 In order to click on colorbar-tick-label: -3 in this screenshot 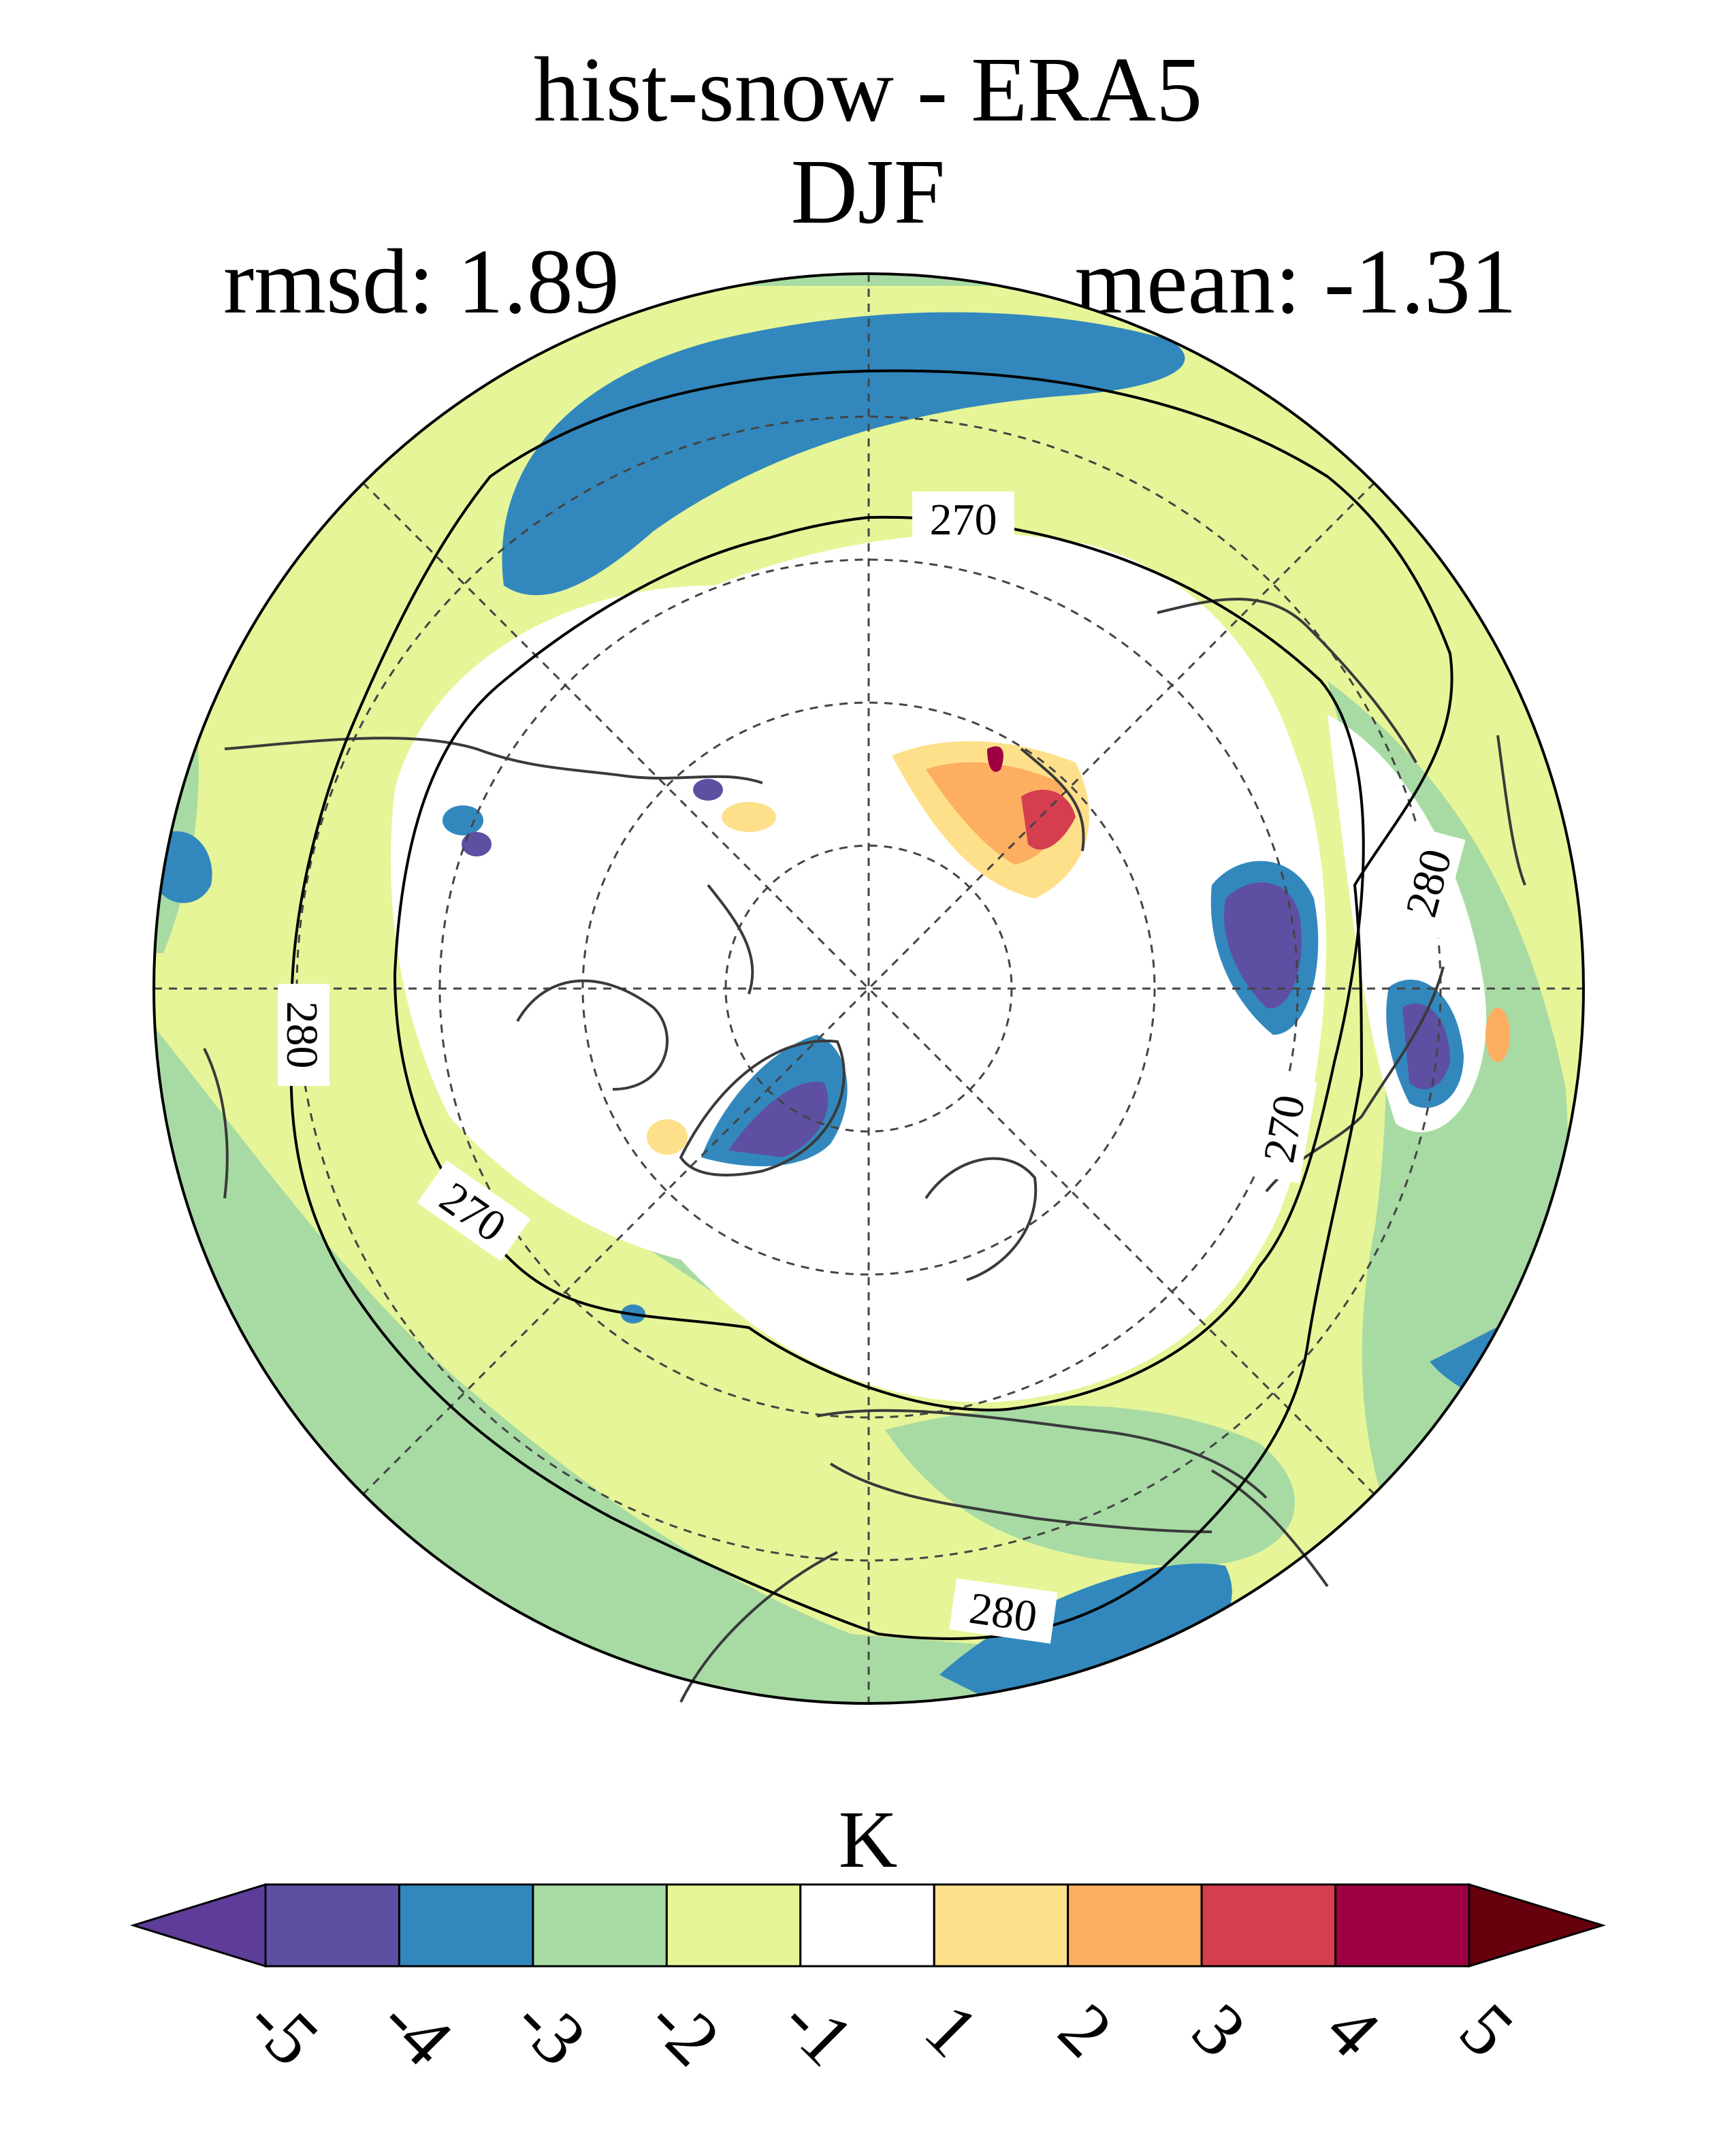, I will do `click(551, 2030)`.